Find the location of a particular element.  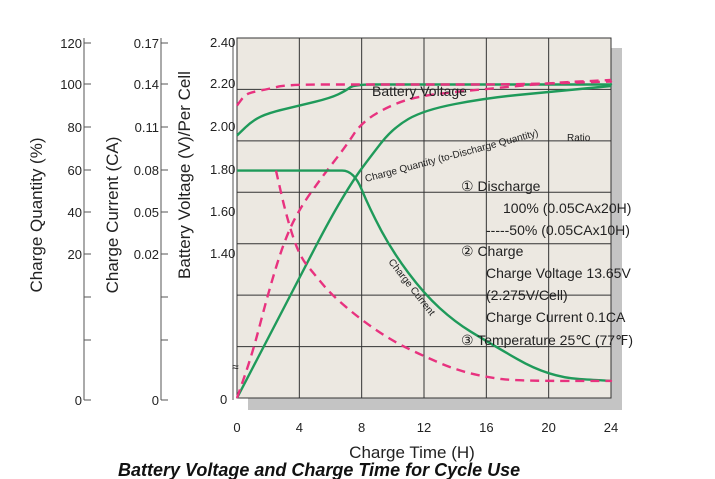

charge-quantity-tick-label: 0 is located at coordinates (78, 400).